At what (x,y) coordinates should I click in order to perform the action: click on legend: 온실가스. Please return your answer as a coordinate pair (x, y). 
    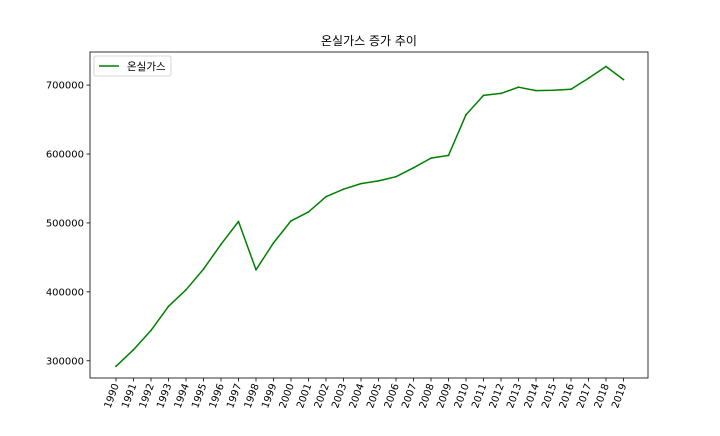
    Looking at the image, I should click on (132, 66).